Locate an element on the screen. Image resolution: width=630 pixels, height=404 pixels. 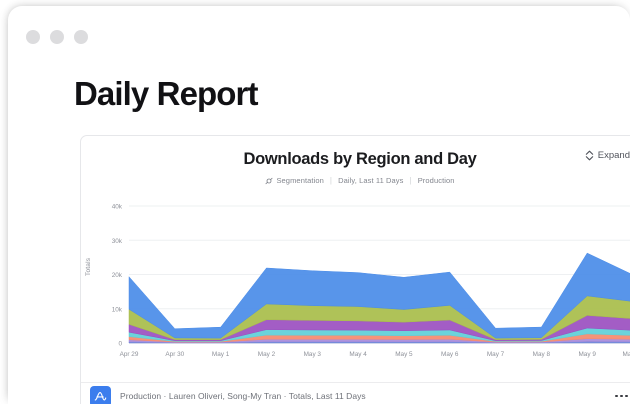
segmentation-chip: Segmentation is located at coordinates (294, 180).